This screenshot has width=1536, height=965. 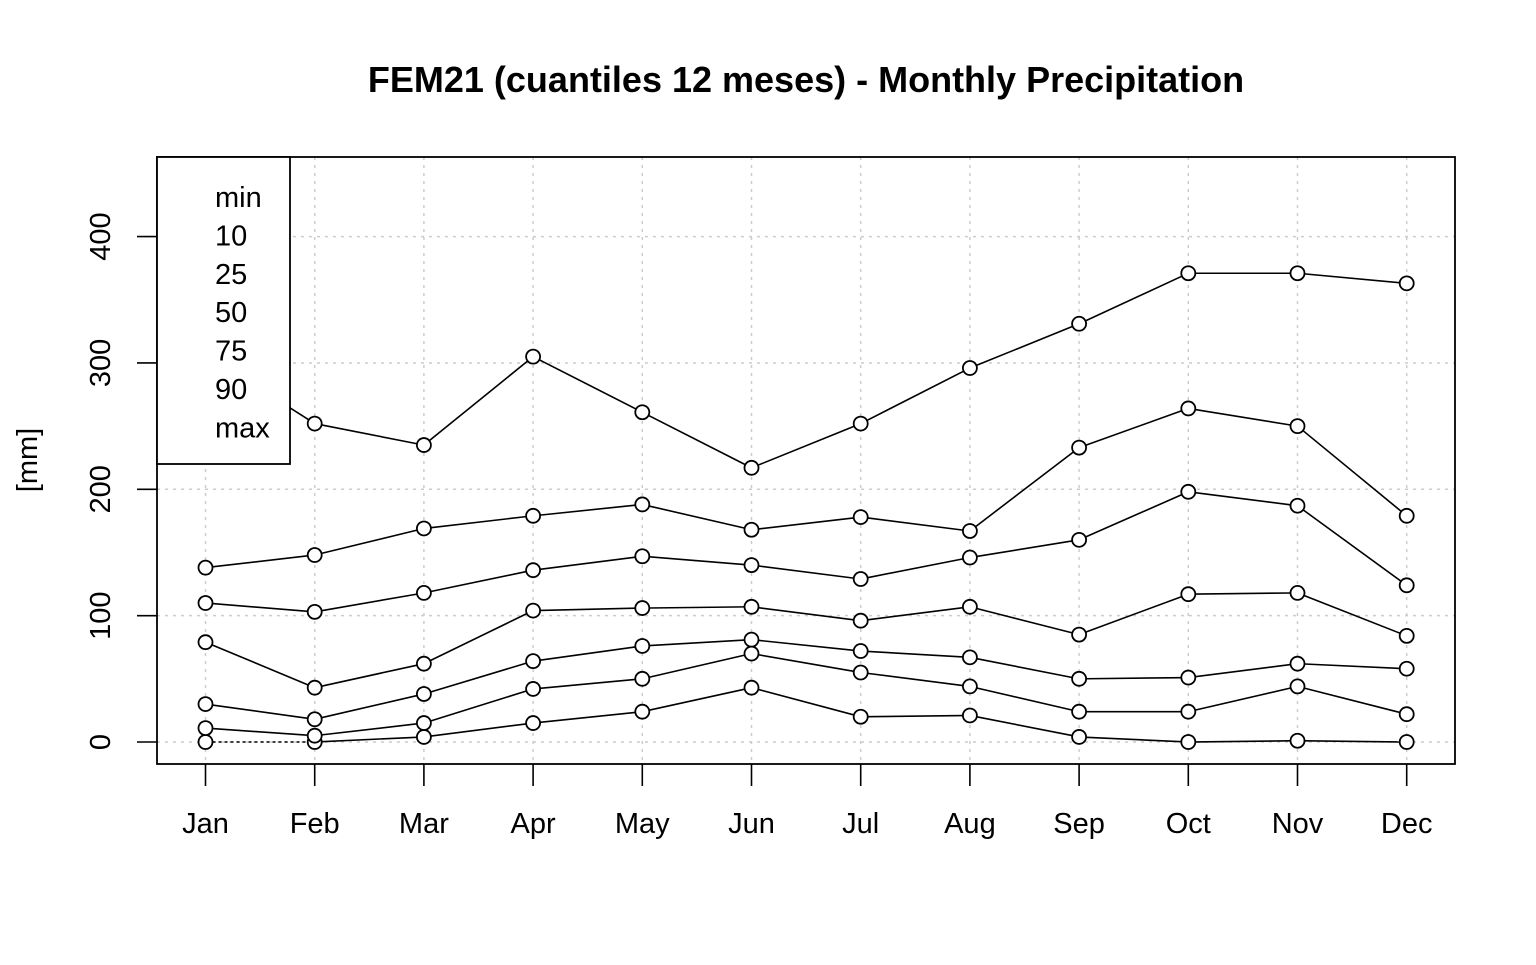 I want to click on x-tick-label: Dec, so click(x=1407, y=824).